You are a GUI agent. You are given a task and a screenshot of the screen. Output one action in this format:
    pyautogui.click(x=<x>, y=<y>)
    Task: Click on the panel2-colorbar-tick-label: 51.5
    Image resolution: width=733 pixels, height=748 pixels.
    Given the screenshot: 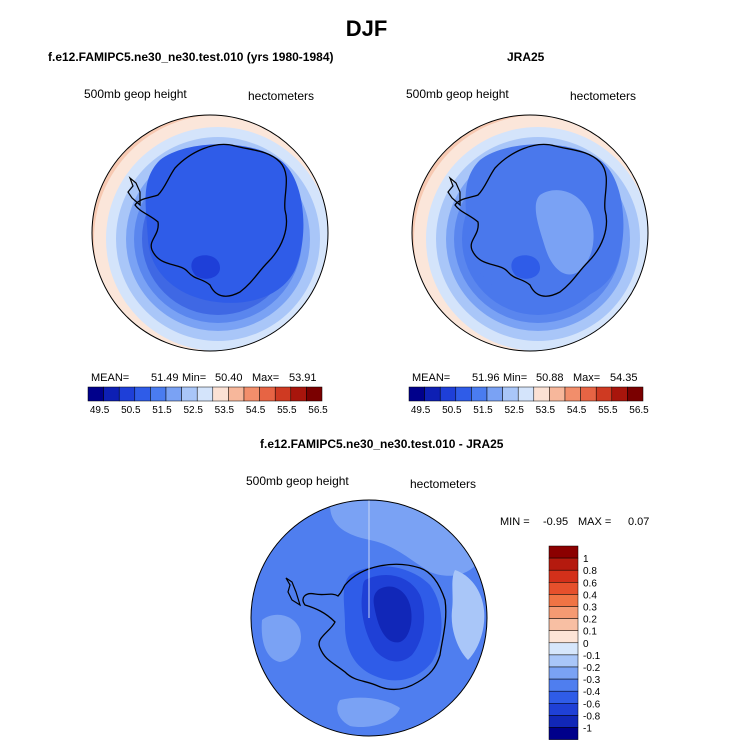 What is the action you would take?
    pyautogui.click(x=483, y=410)
    